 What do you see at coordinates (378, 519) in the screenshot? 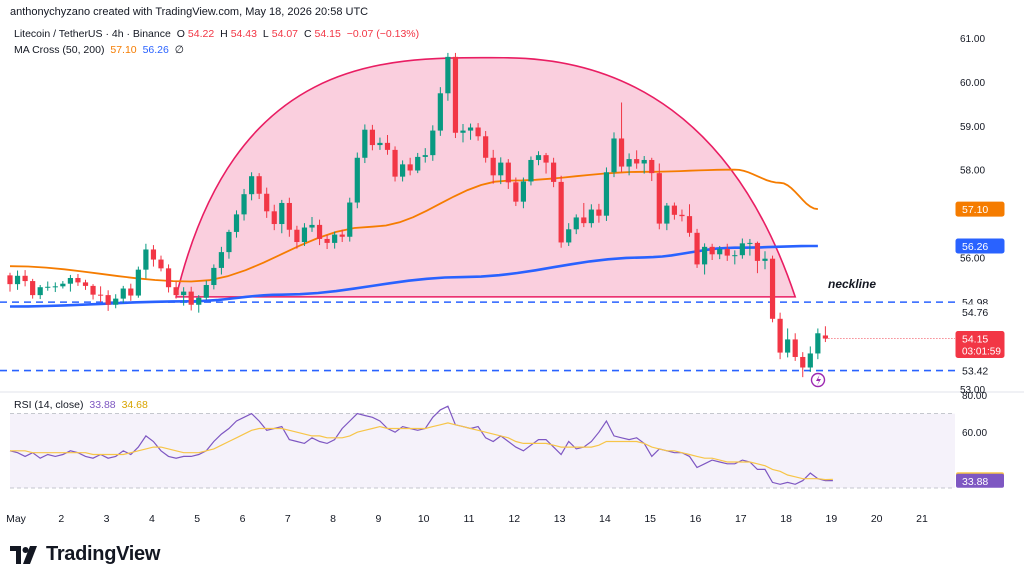
I see `time-tick-label: 9` at bounding box center [378, 519].